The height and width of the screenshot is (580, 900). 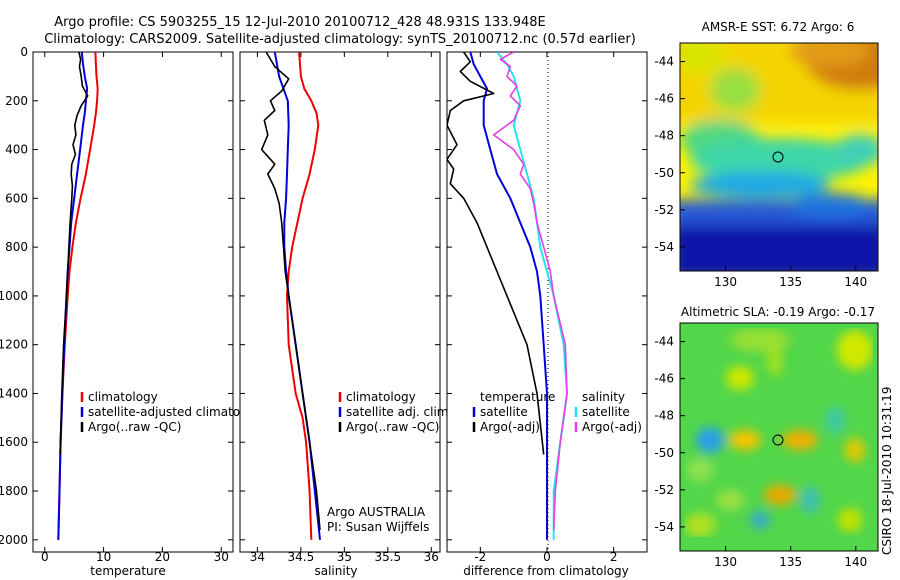 What do you see at coordinates (14, 296) in the screenshot?
I see `y-tick-label: 1000` at bounding box center [14, 296].